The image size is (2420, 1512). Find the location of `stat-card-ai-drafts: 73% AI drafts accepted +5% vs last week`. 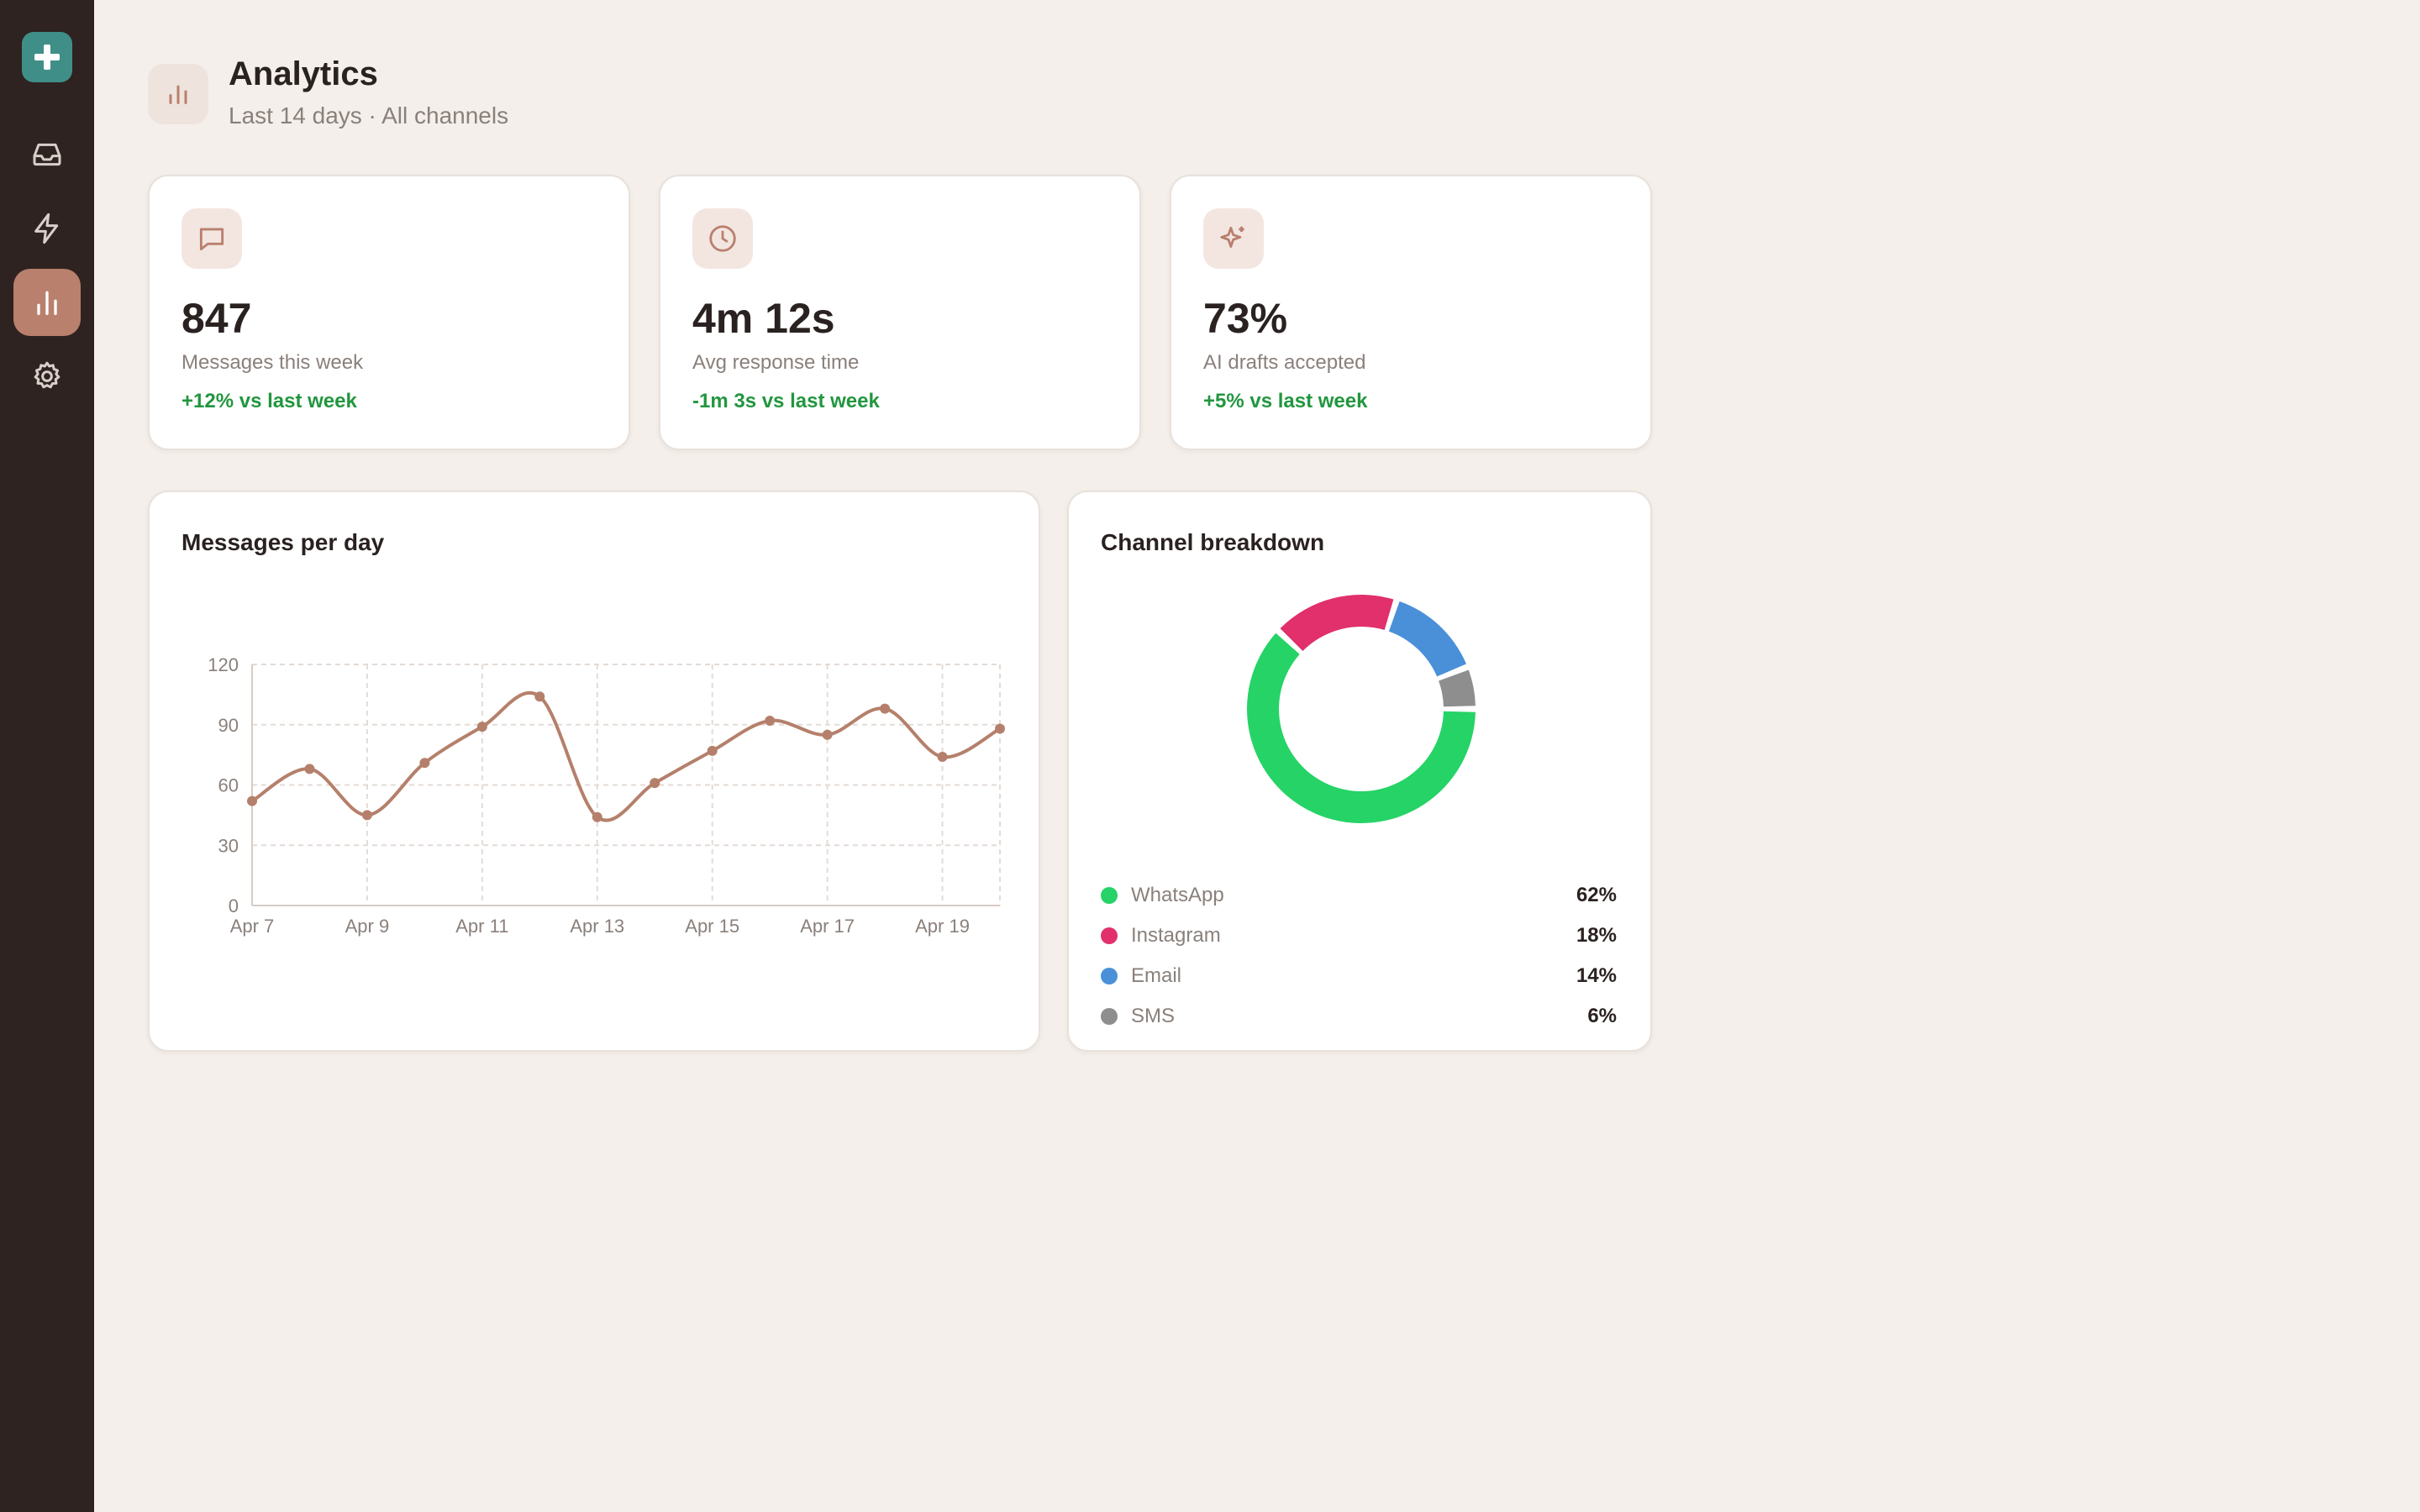

stat-card-ai-drafts: 73% AI drafts accepted +5% vs last week is located at coordinates (1411, 312).